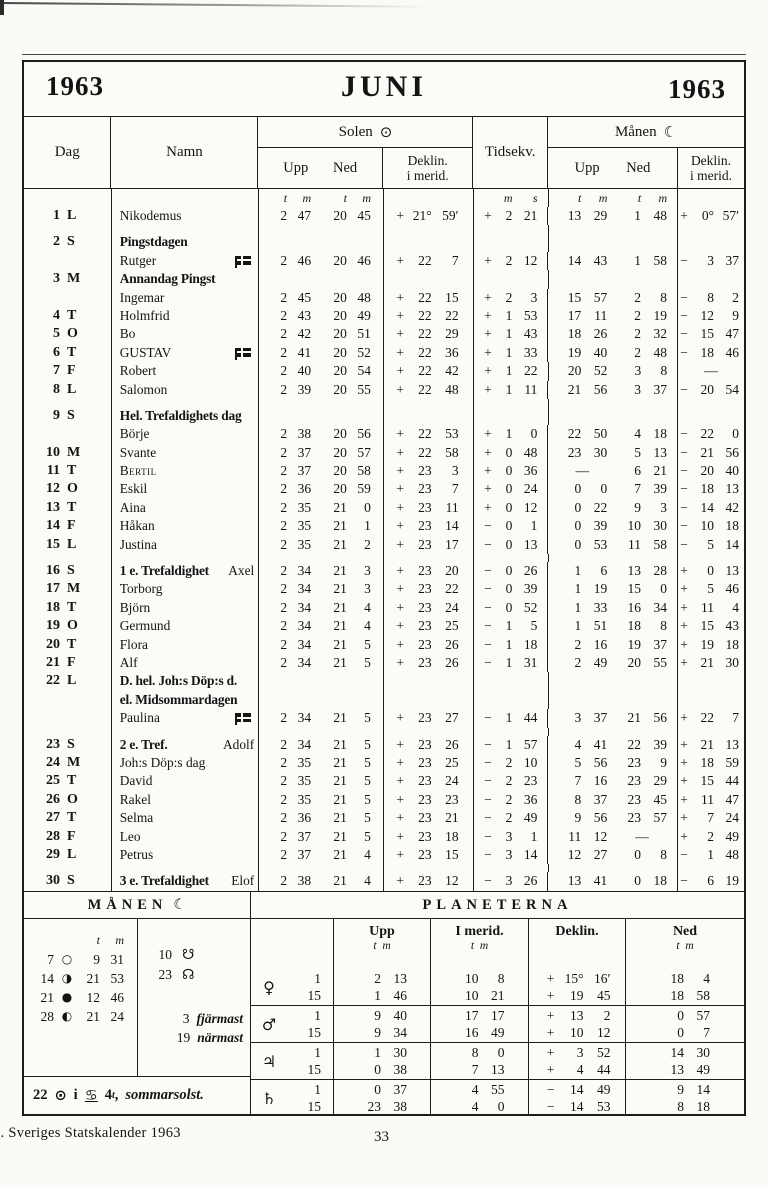  What do you see at coordinates (511, 855) in the screenshot?
I see `equation-of-time-cell: −3 14` at bounding box center [511, 855].